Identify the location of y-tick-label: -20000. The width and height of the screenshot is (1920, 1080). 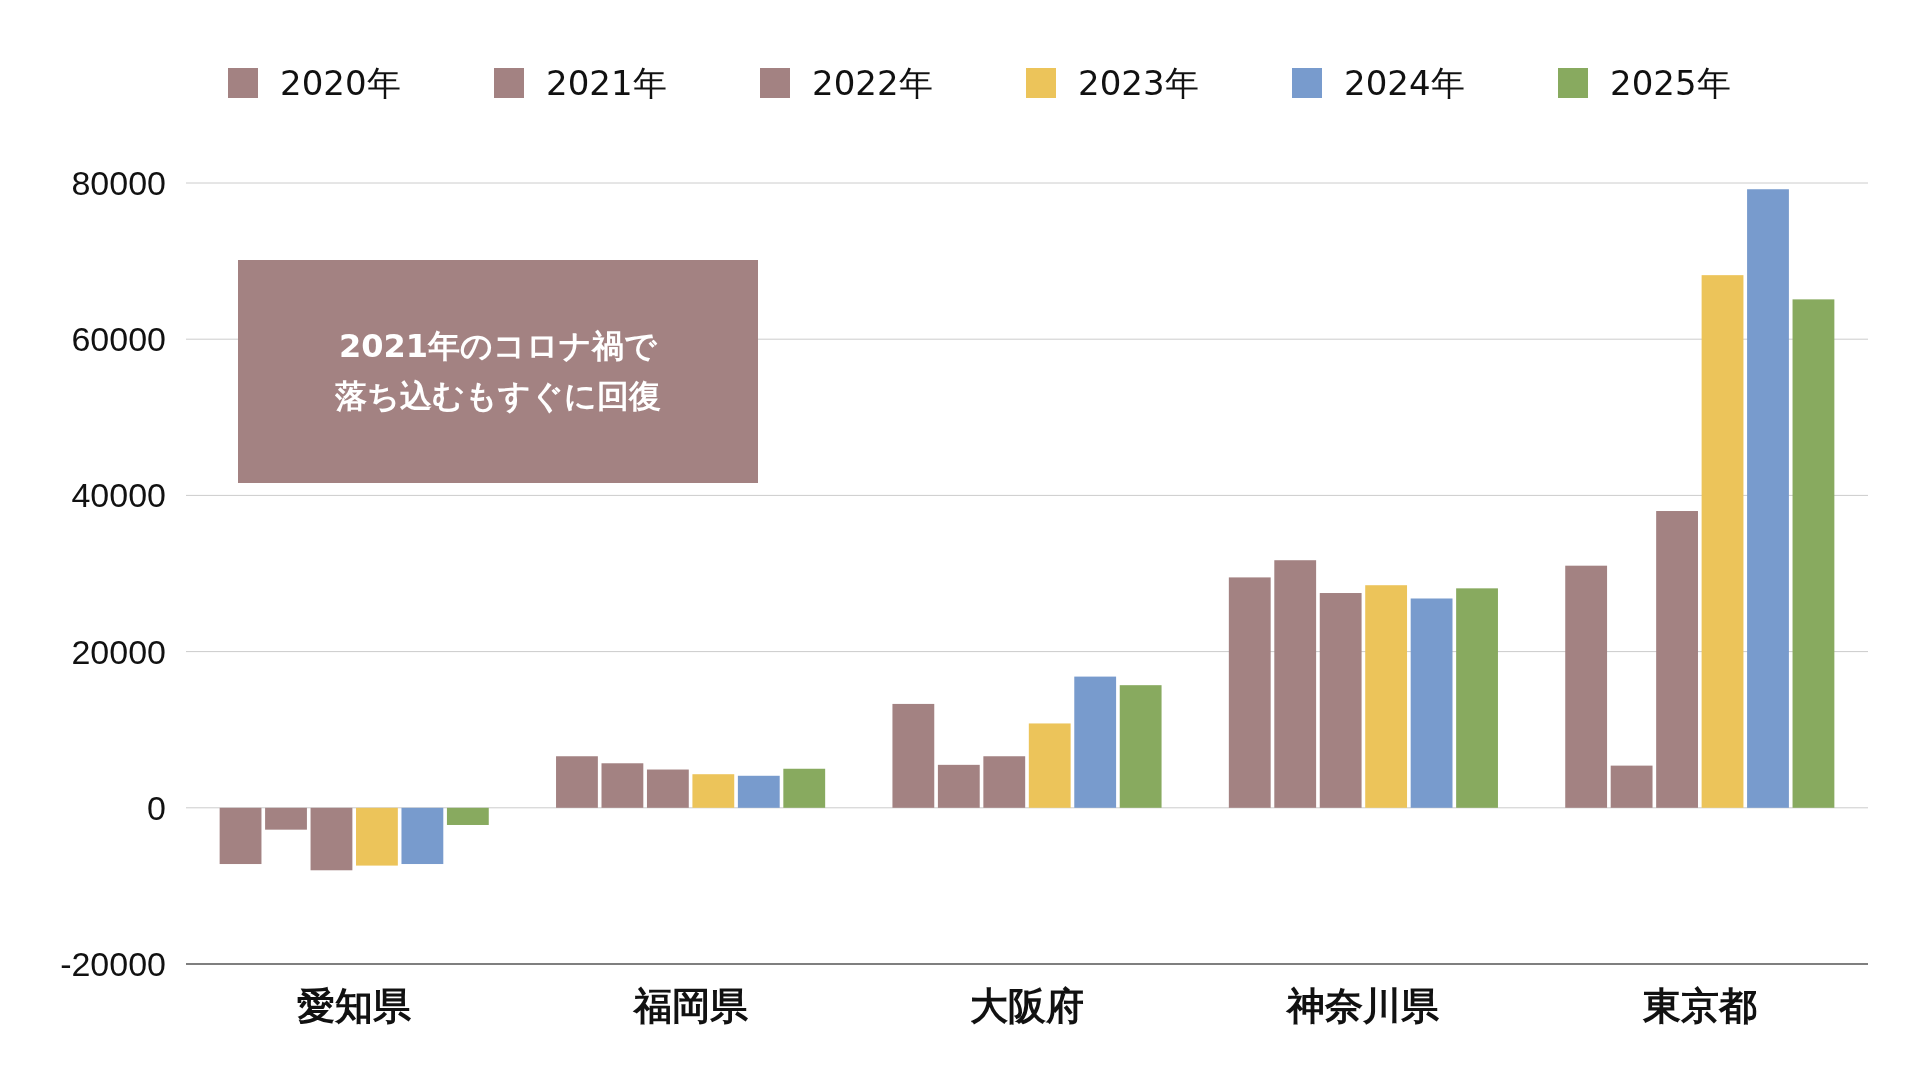
(113, 963).